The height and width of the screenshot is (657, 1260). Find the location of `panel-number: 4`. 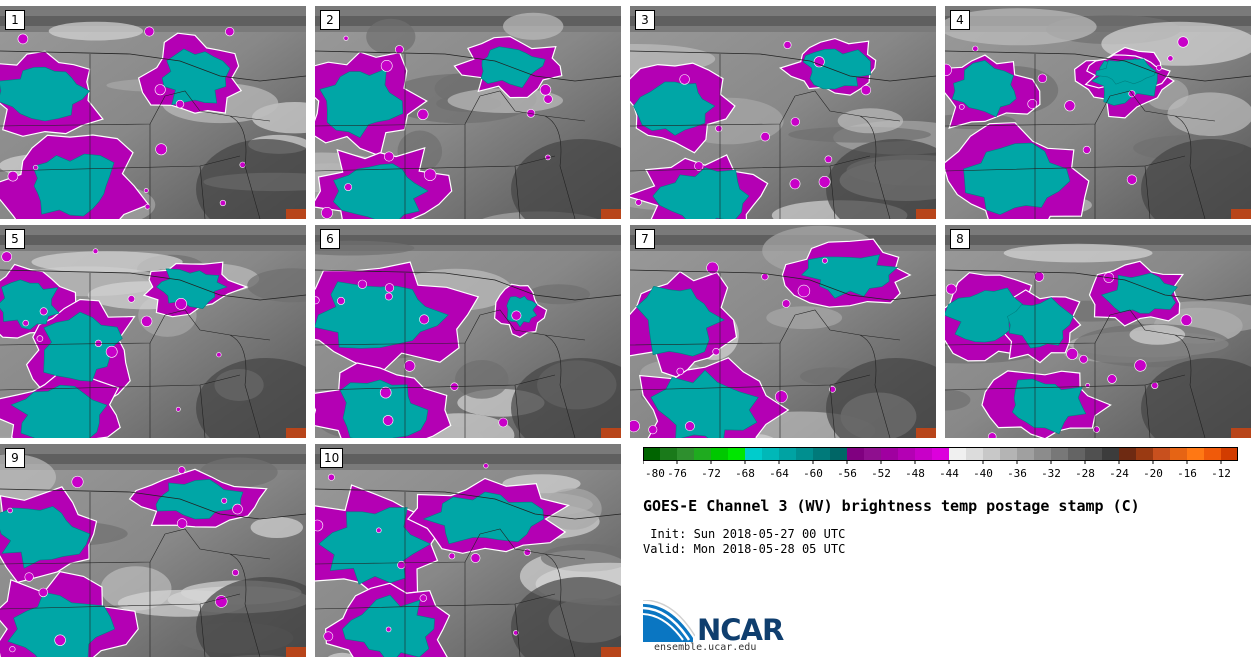

panel-number: 4 is located at coordinates (960, 20).